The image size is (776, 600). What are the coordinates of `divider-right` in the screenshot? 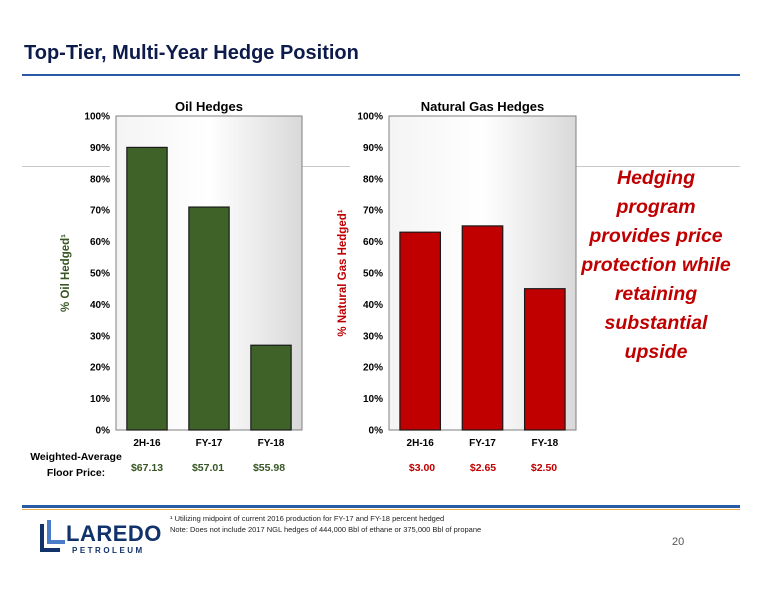 It's located at (656, 166).